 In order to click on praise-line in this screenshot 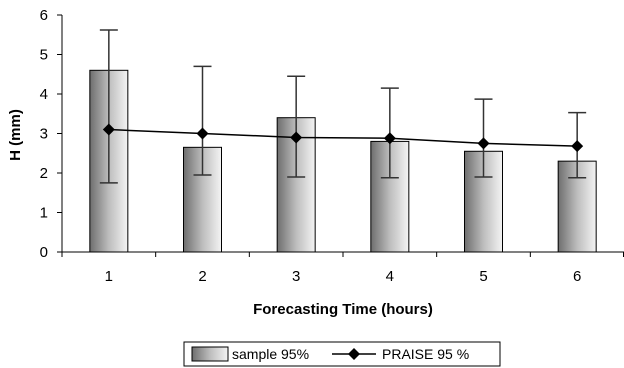, I will do `click(343, 137)`.